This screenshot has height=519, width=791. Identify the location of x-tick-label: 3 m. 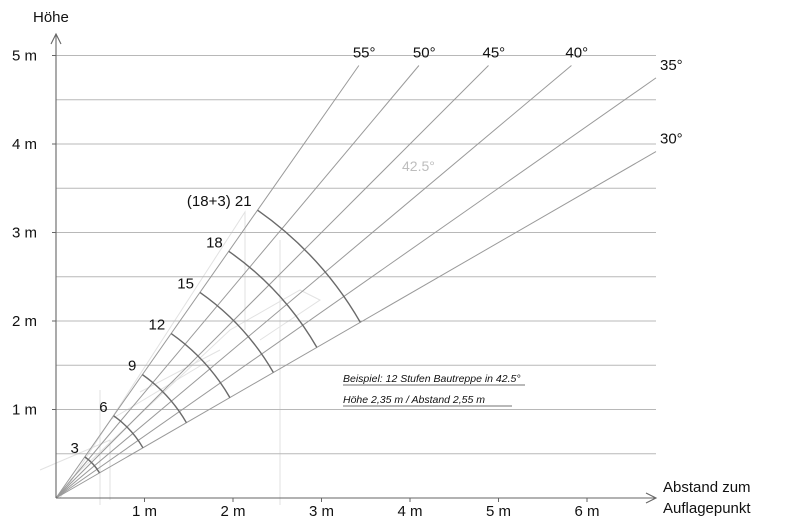
(321, 511).